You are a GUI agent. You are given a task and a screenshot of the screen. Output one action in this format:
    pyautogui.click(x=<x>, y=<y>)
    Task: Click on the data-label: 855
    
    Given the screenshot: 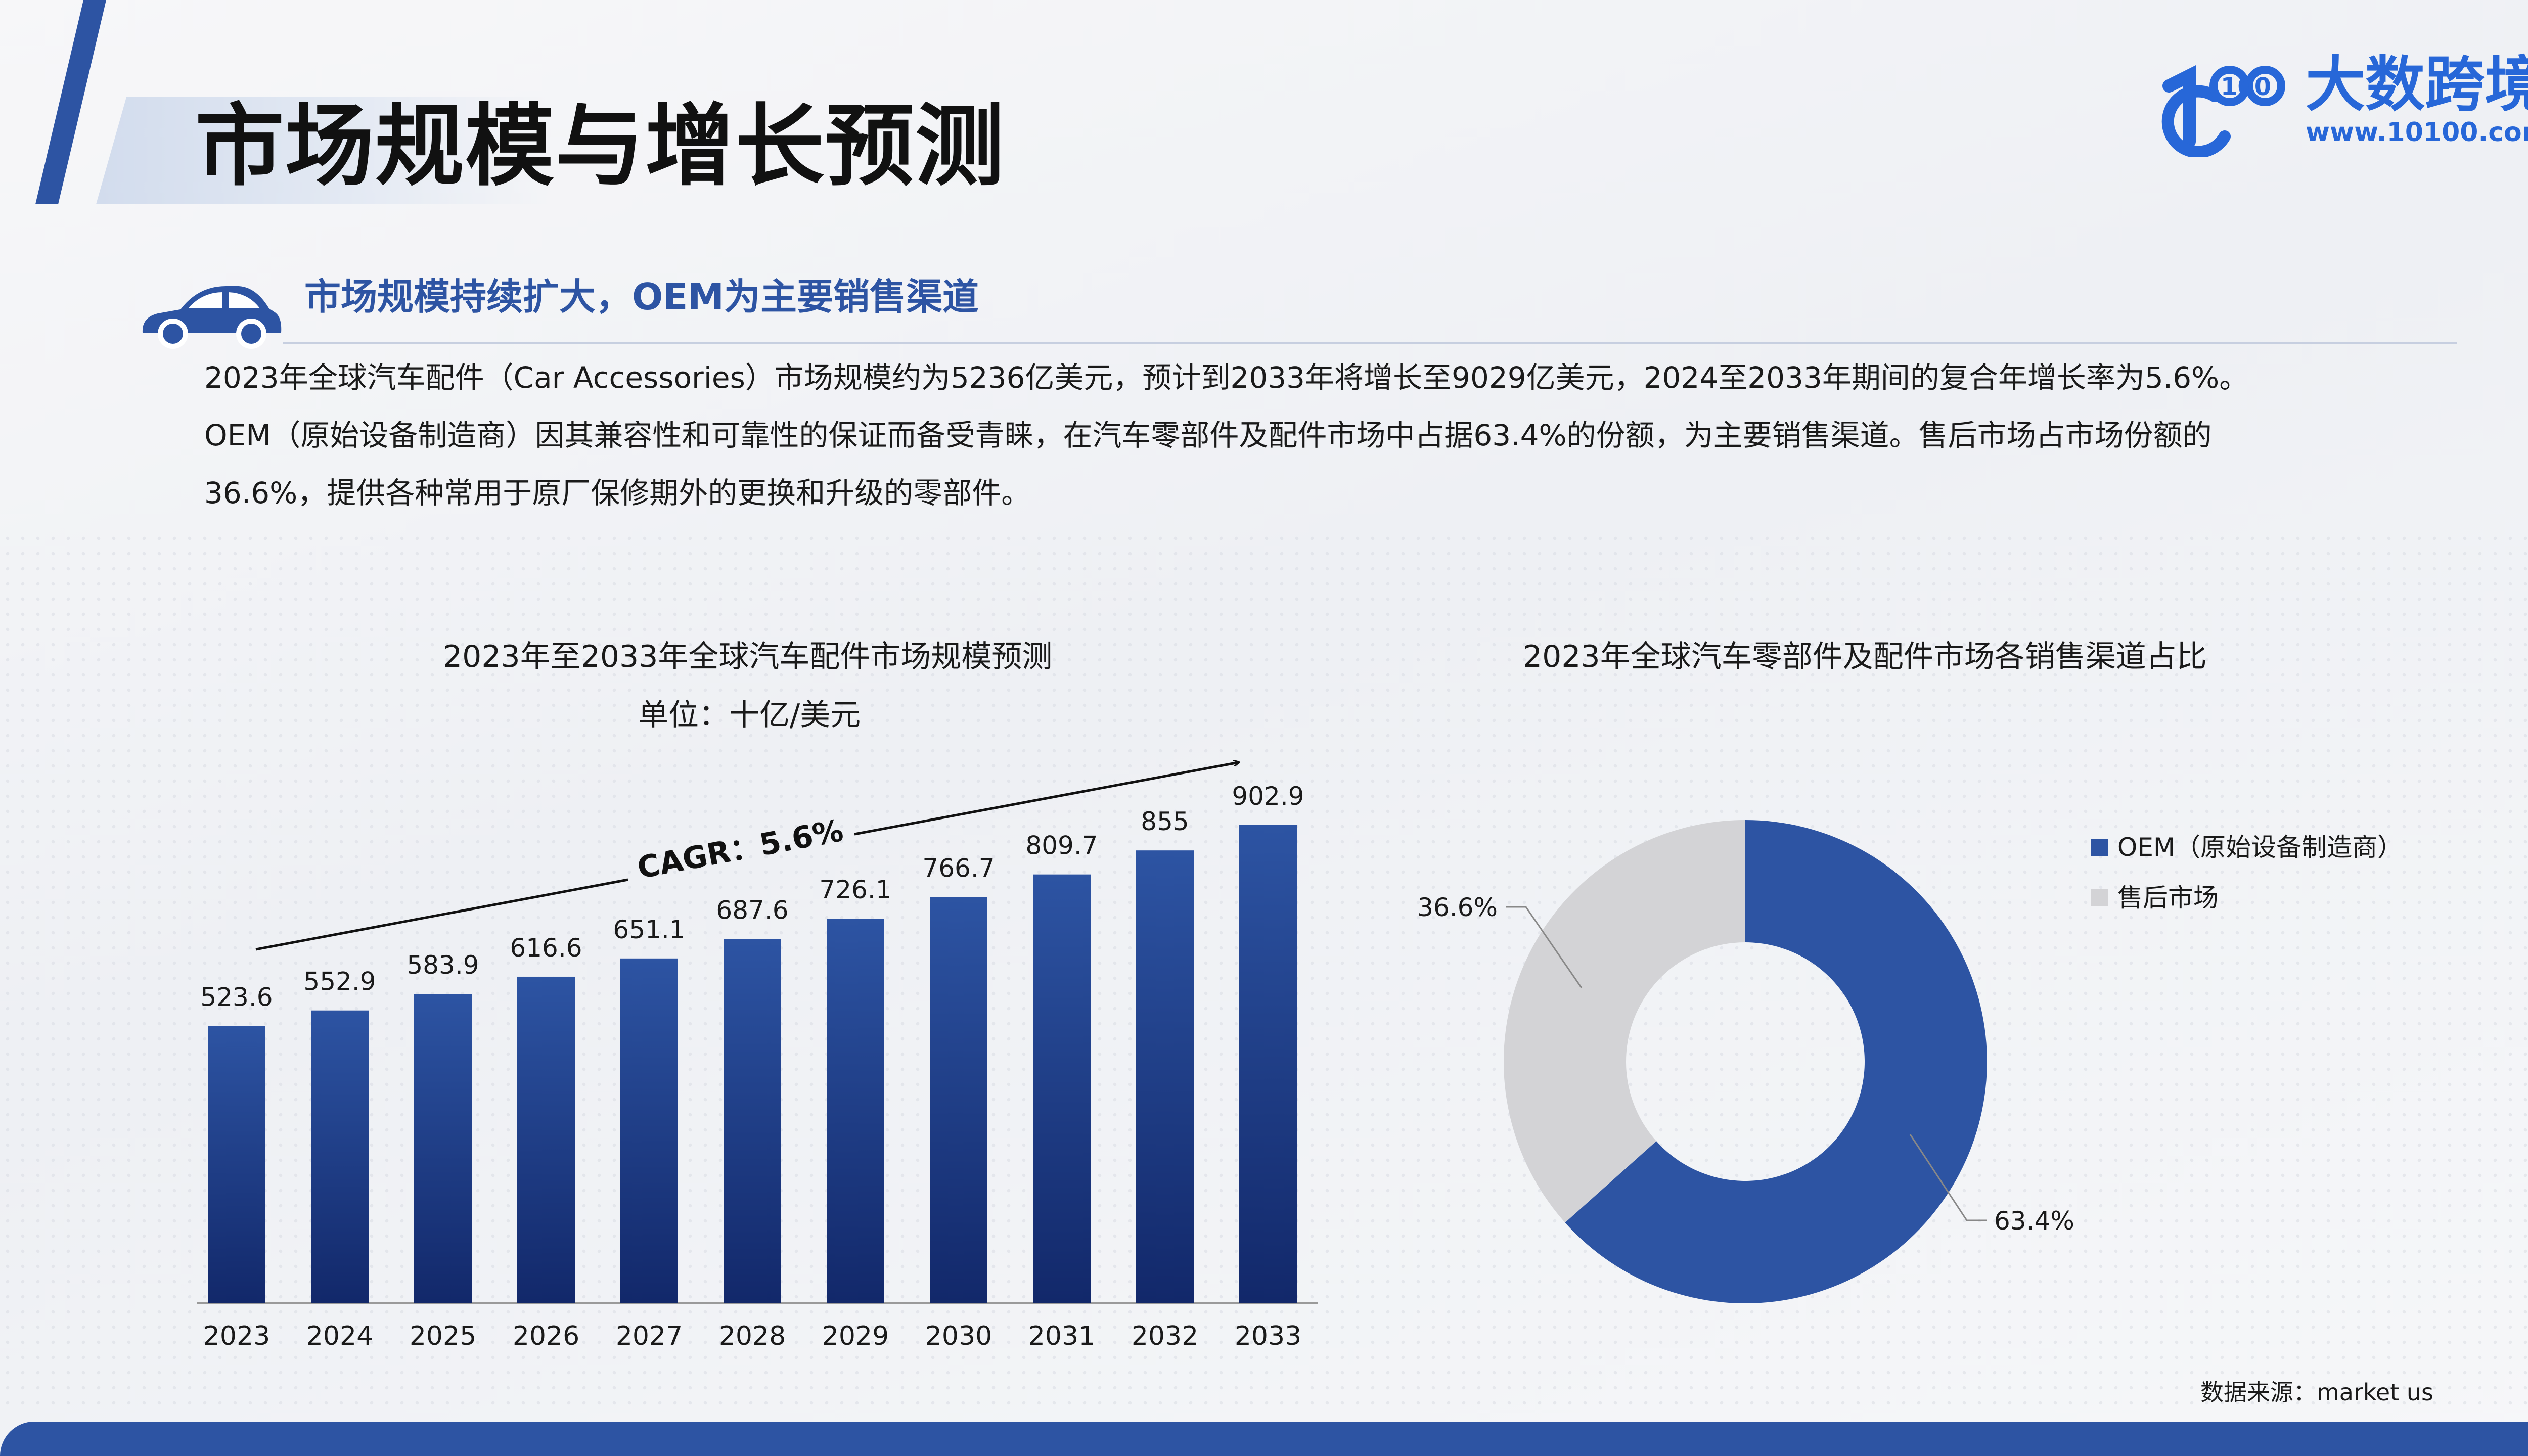 What is the action you would take?
    pyautogui.click(x=1165, y=821)
    